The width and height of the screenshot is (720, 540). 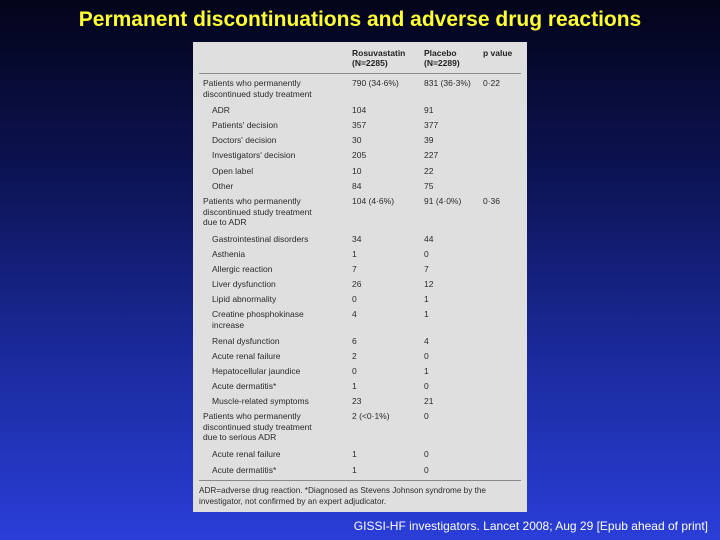 I want to click on placebo-value: 7, so click(x=426, y=269).